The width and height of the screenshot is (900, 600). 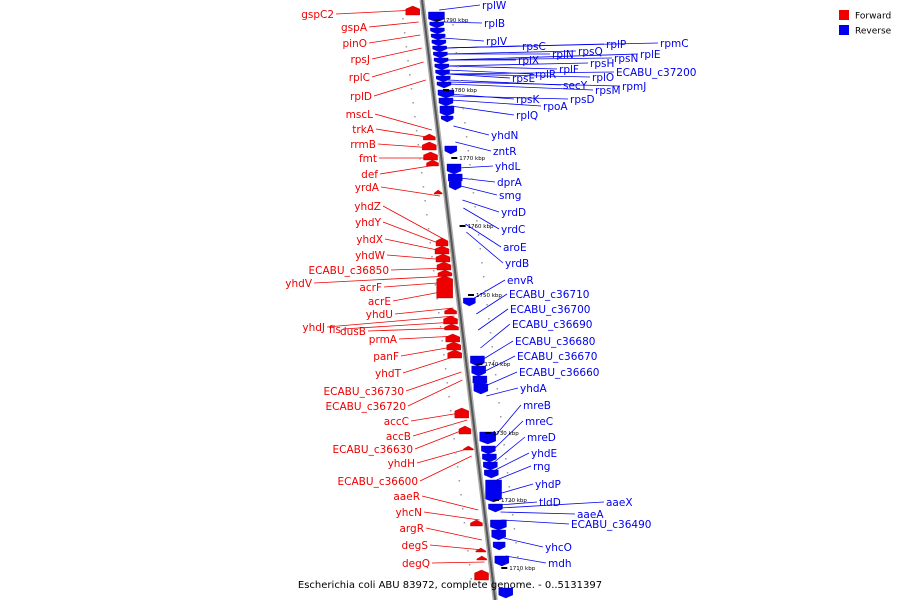 What do you see at coordinates (550, 310) in the screenshot?
I see `gene-label-ecabu-c36700: ECABU_c36700` at bounding box center [550, 310].